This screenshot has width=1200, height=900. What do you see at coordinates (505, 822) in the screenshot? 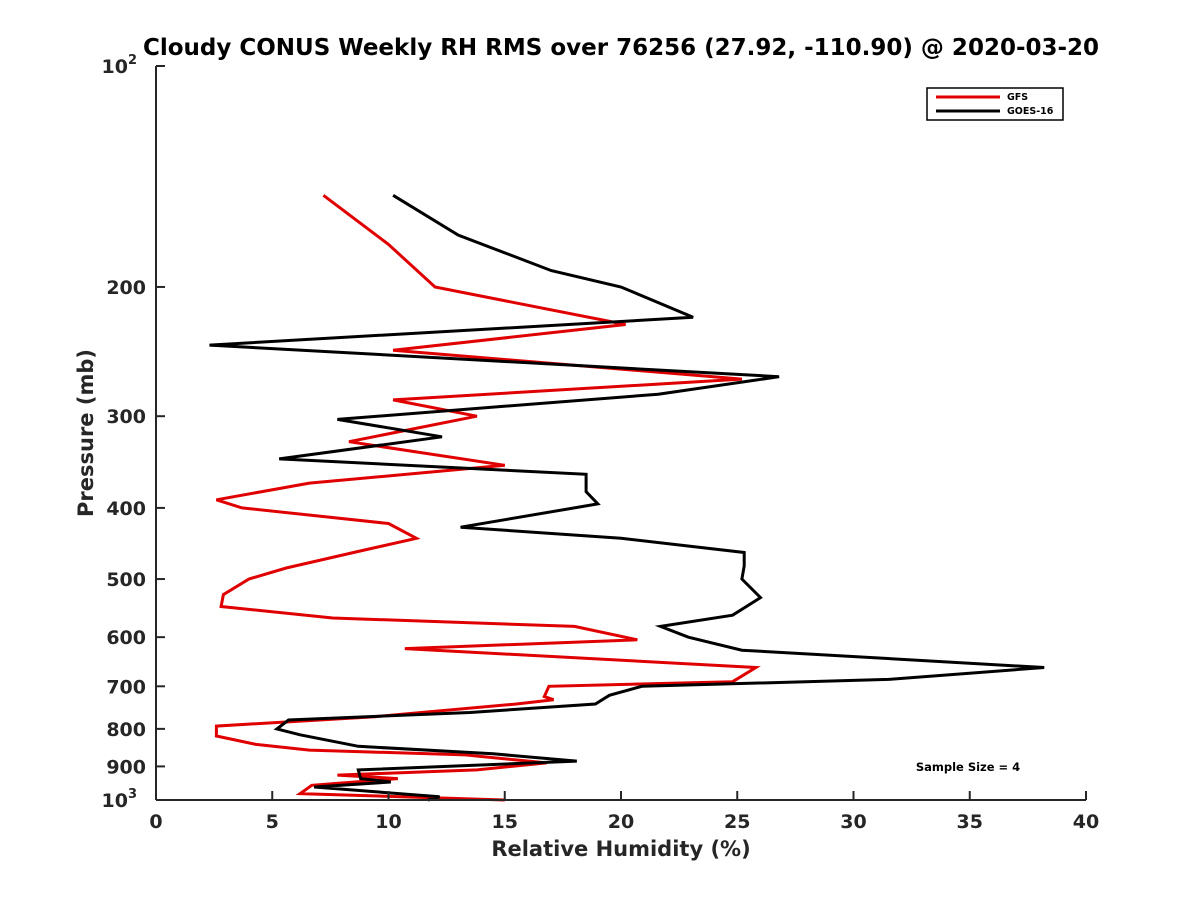
I see `x-tick-label: 15` at bounding box center [505, 822].